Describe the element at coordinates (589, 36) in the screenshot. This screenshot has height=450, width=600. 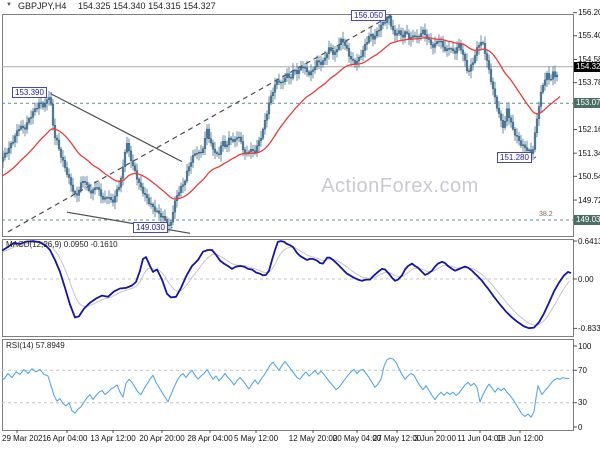
I see `price-axis-label: 155.400` at that location.